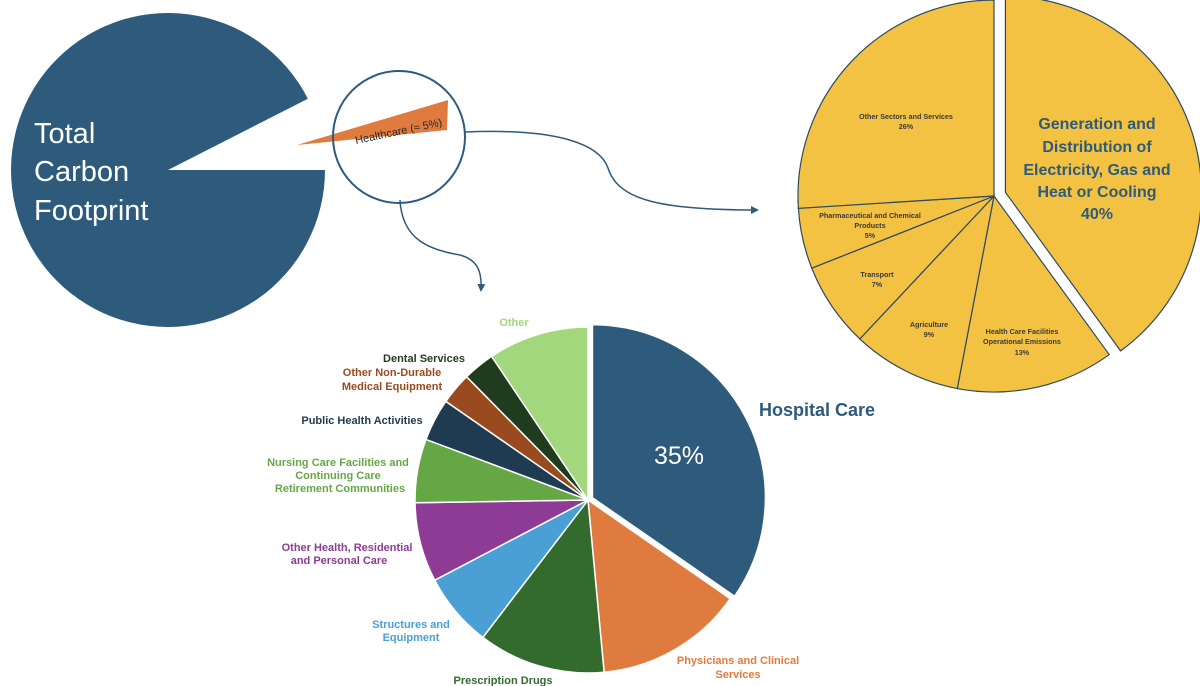 The height and width of the screenshot is (686, 1200). I want to click on label-physicians-line-2: Services, so click(737, 675).